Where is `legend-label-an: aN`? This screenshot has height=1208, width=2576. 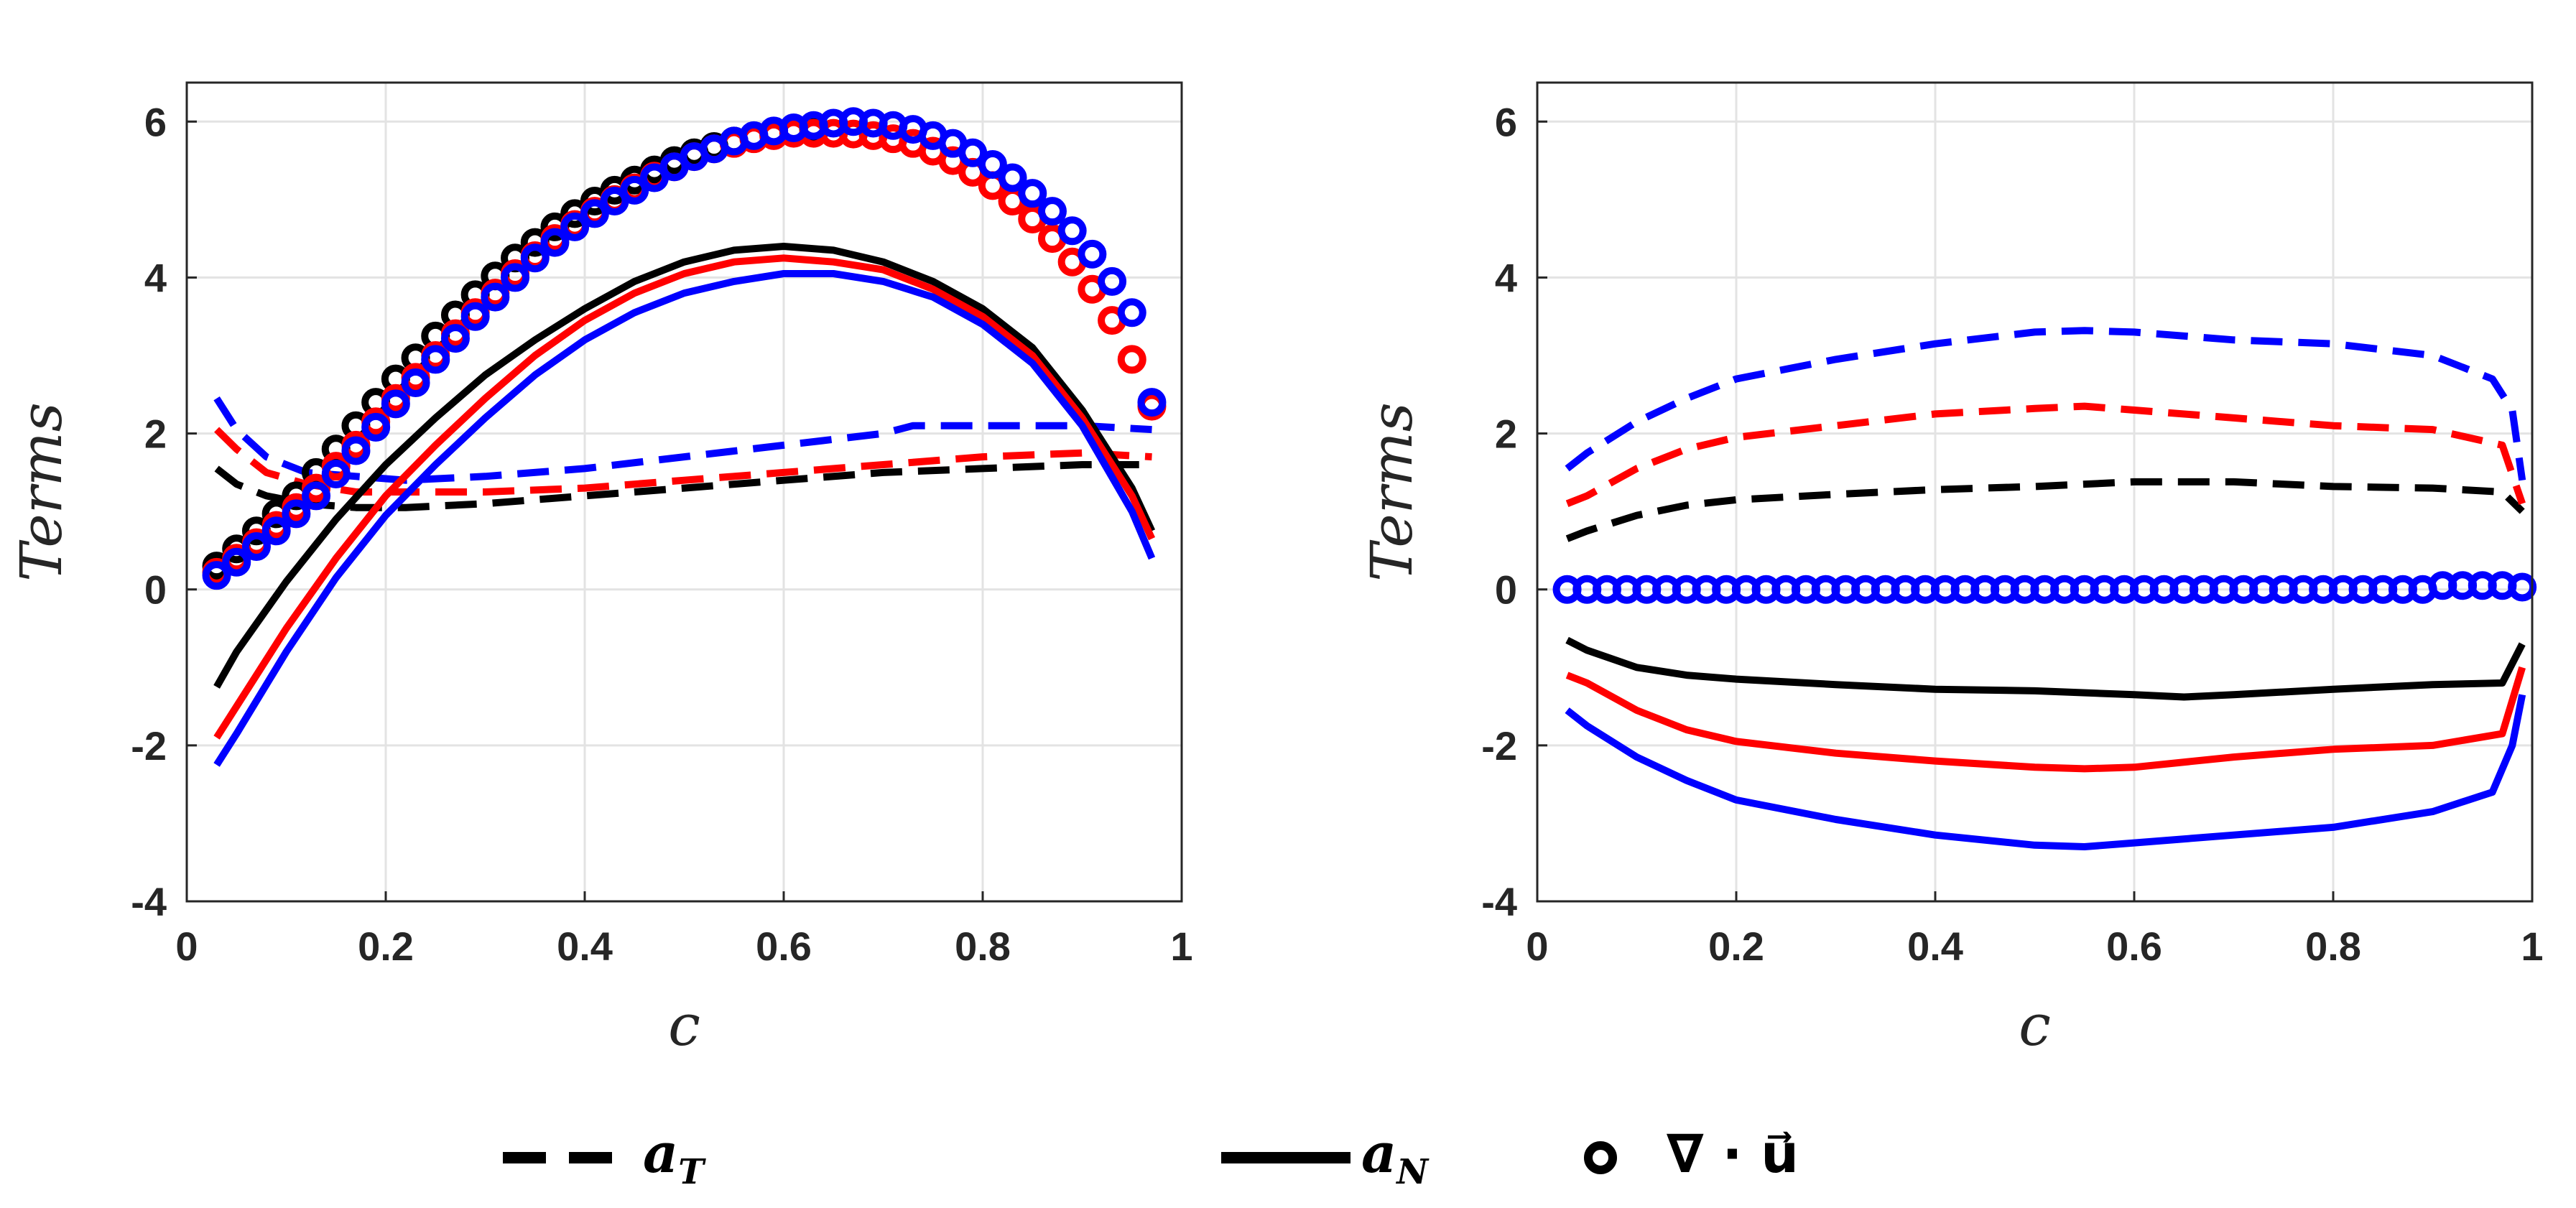 legend-label-an: aN is located at coordinates (1395, 1156).